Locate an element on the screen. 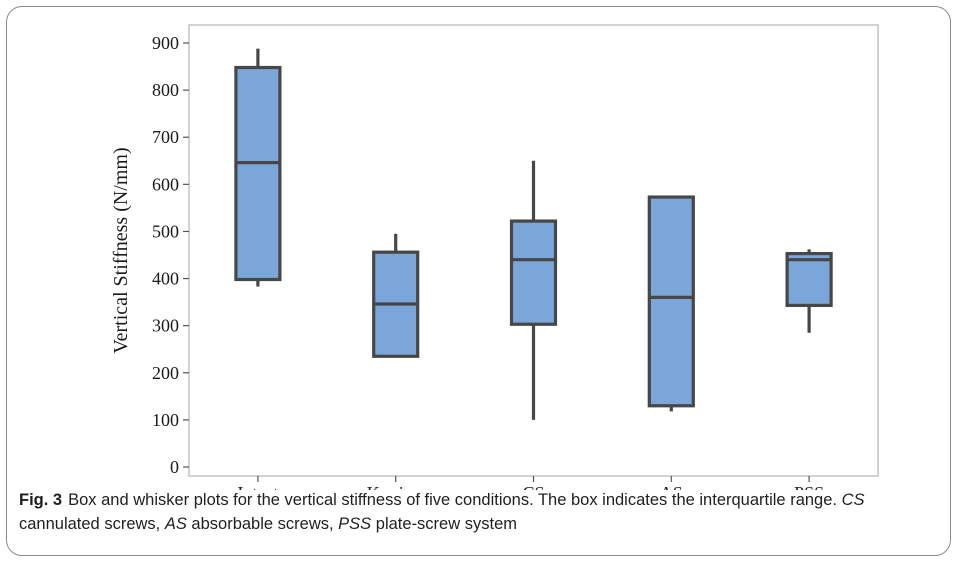 The width and height of the screenshot is (957, 567). x-tick-label: K-wires is located at coordinates (396, 486).